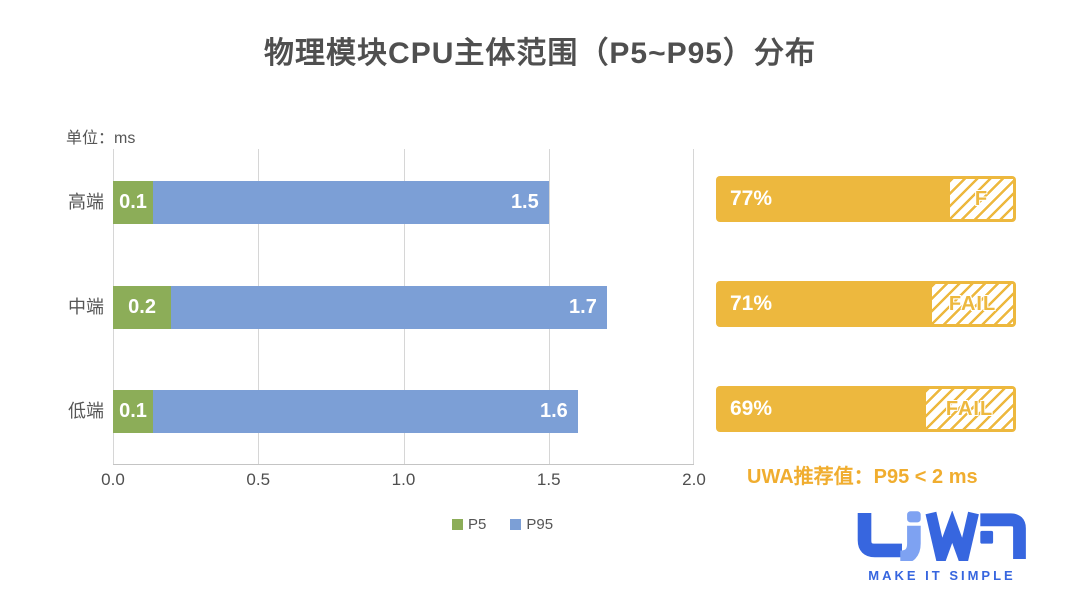 Image resolution: width=1080 pixels, height=598 pixels. I want to click on x-tick-label: 1.5, so click(548, 479).